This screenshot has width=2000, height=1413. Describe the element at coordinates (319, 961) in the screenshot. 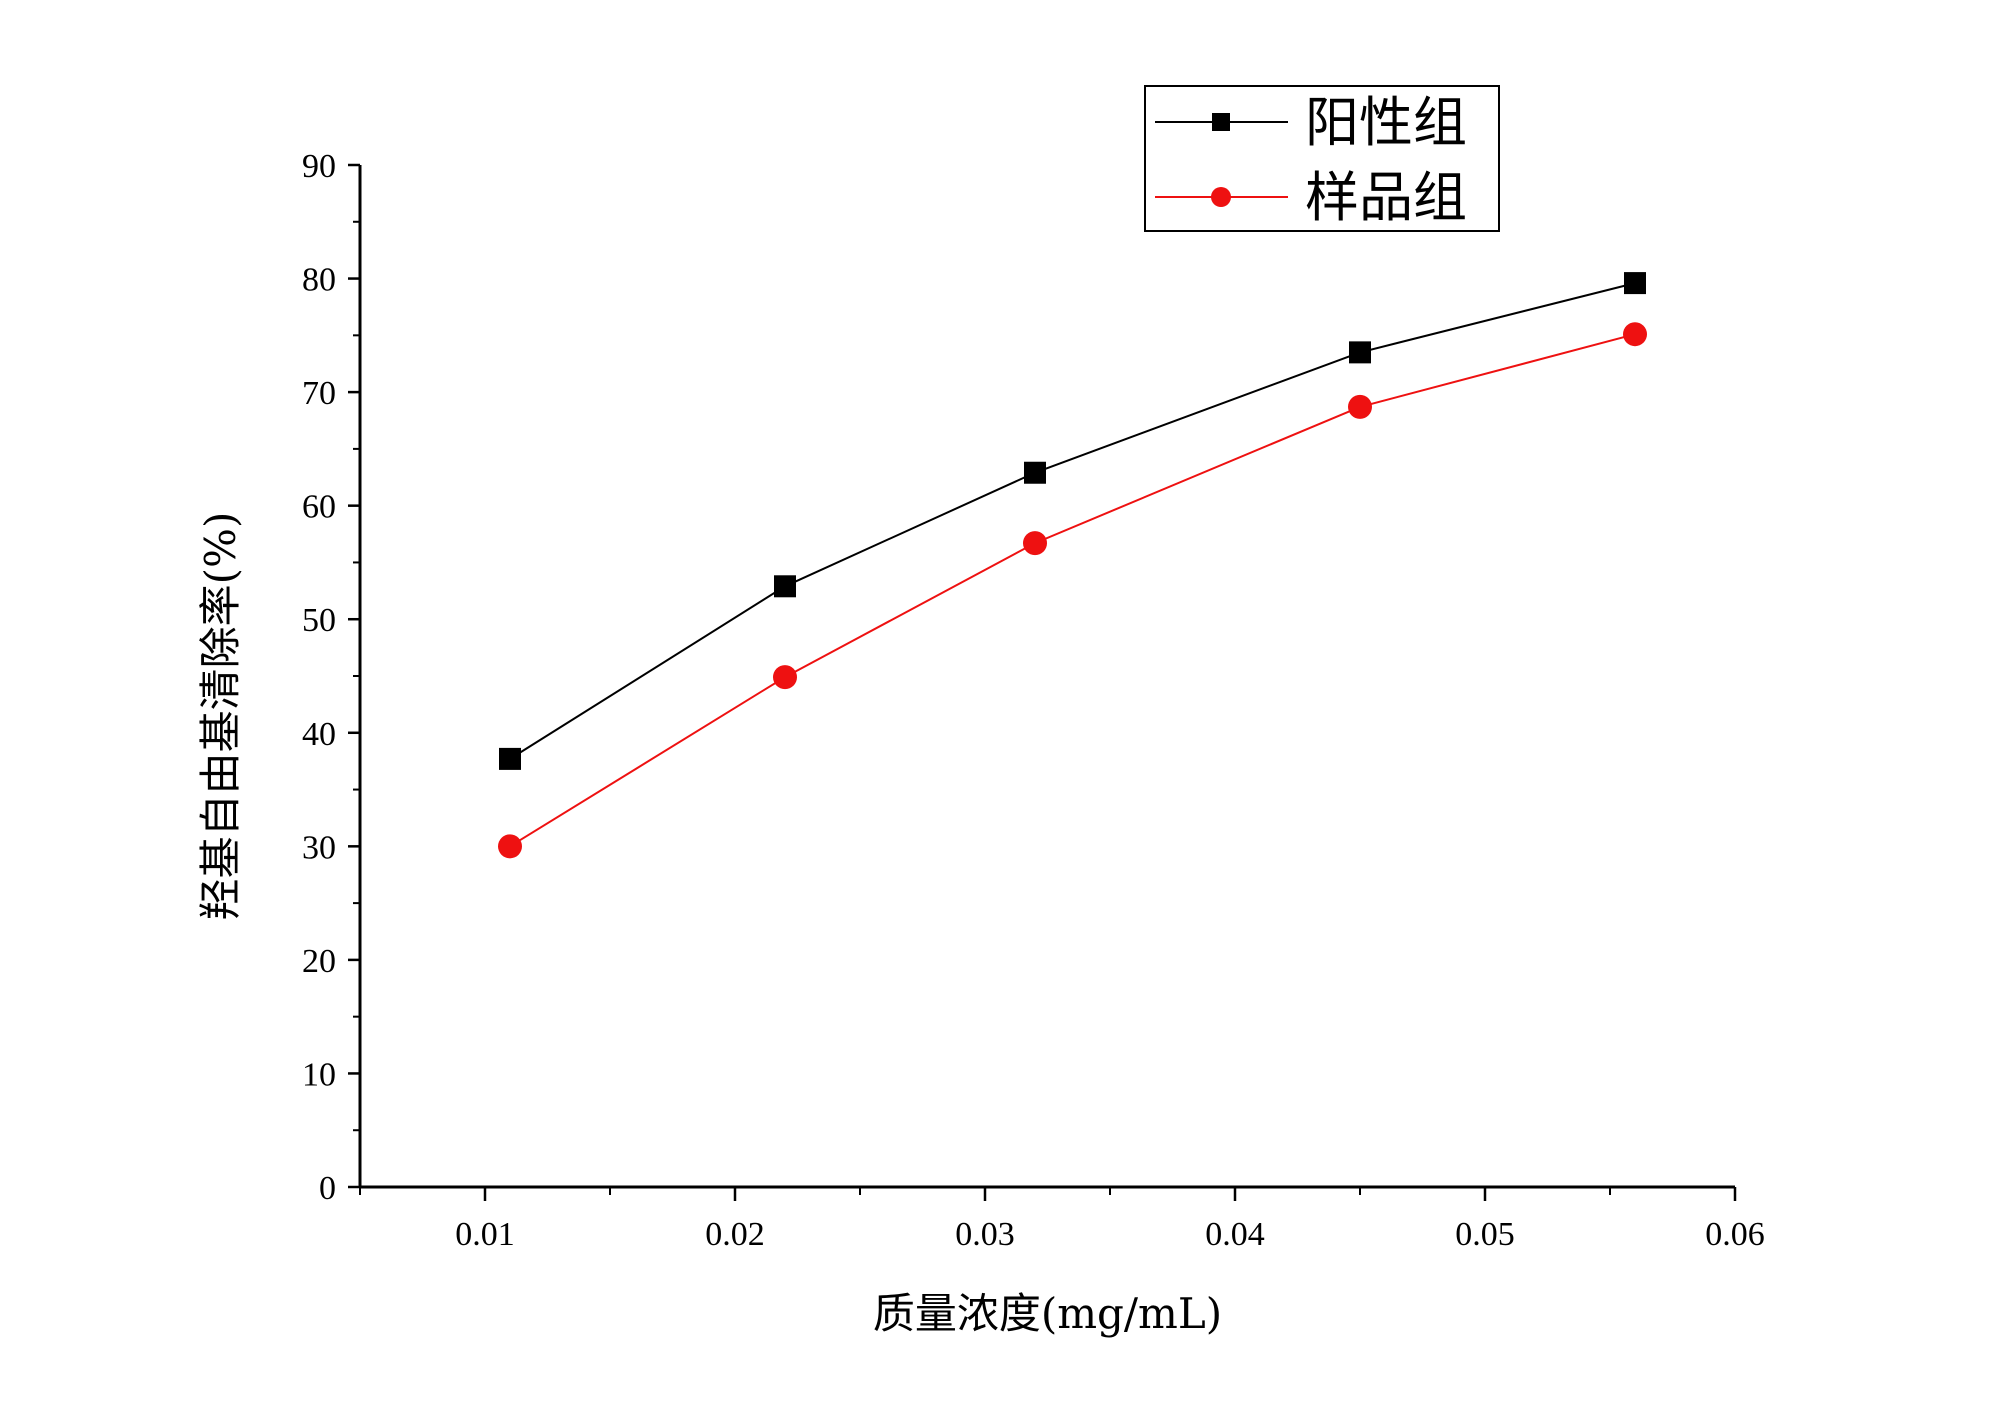

I see `y-tick-label: 20` at that location.